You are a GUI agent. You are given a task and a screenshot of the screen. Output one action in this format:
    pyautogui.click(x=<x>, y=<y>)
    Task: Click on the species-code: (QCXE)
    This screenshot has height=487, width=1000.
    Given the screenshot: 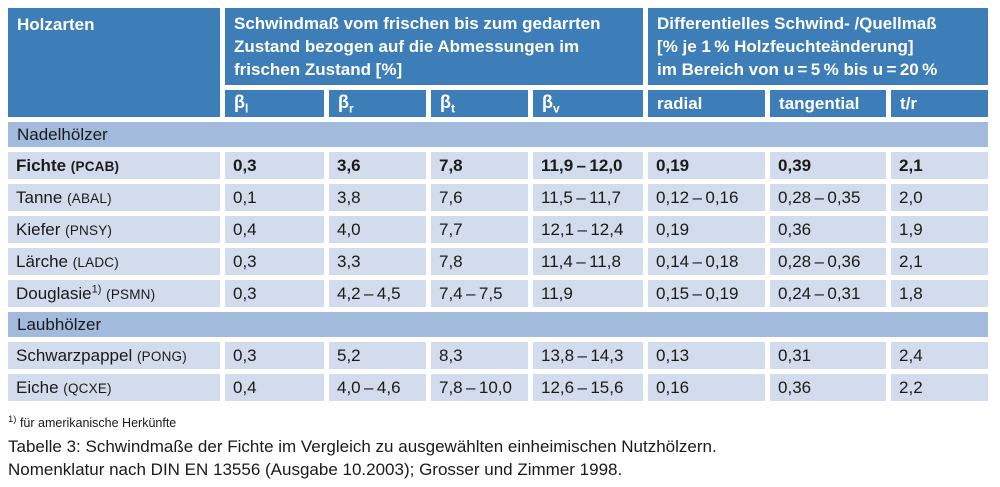 What is the action you would take?
    pyautogui.click(x=87, y=388)
    